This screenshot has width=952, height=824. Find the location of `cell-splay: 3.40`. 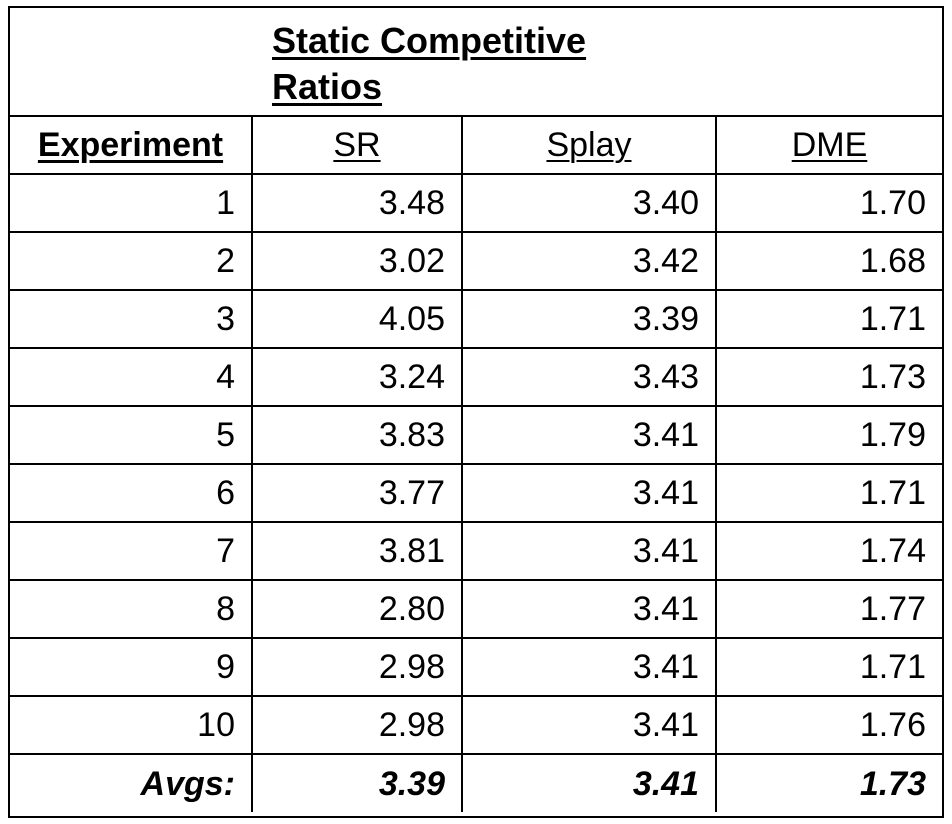

cell-splay: 3.40 is located at coordinates (589, 203).